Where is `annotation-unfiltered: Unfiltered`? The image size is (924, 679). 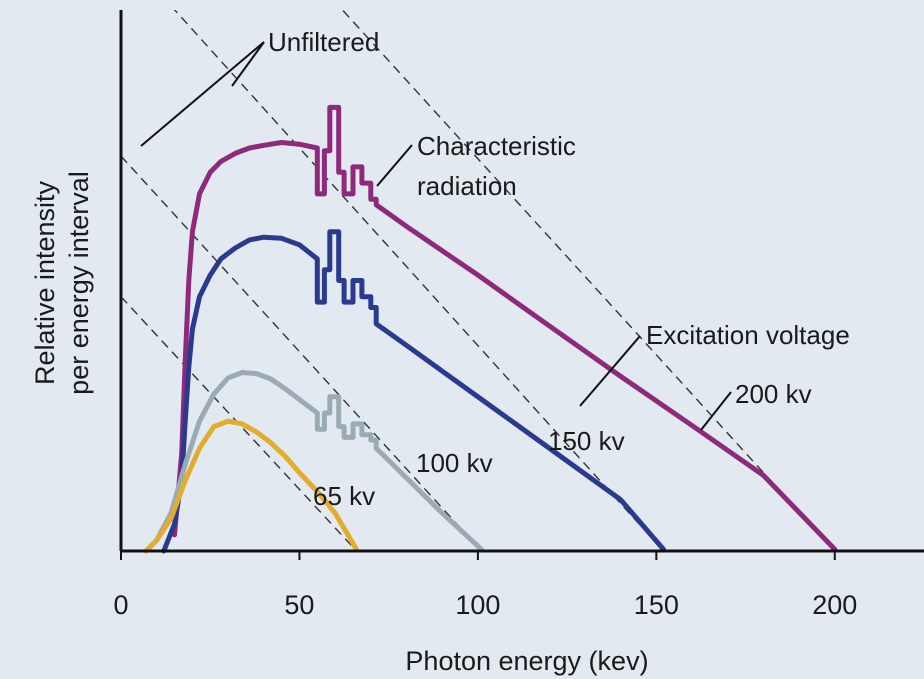
annotation-unfiltered: Unfiltered is located at coordinates (323, 42).